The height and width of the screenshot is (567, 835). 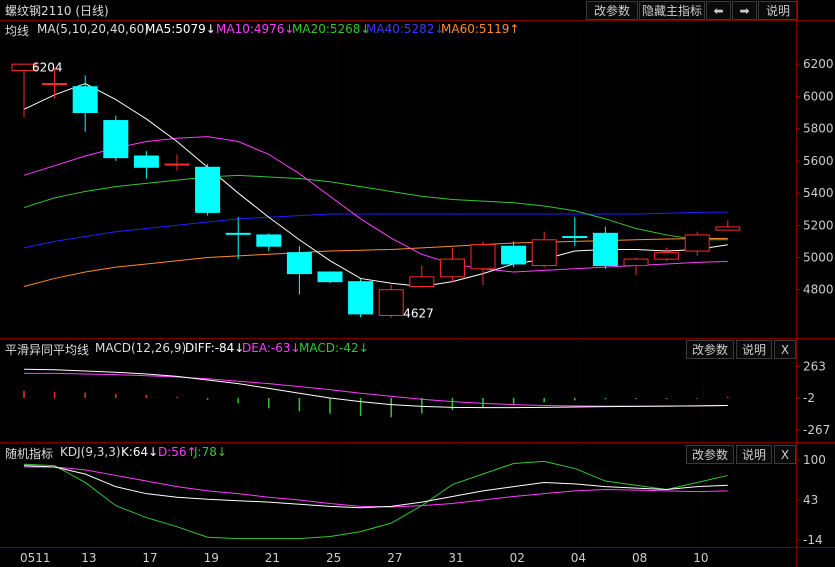 I want to click on macd-change-params-button: 改参数, so click(x=710, y=349).